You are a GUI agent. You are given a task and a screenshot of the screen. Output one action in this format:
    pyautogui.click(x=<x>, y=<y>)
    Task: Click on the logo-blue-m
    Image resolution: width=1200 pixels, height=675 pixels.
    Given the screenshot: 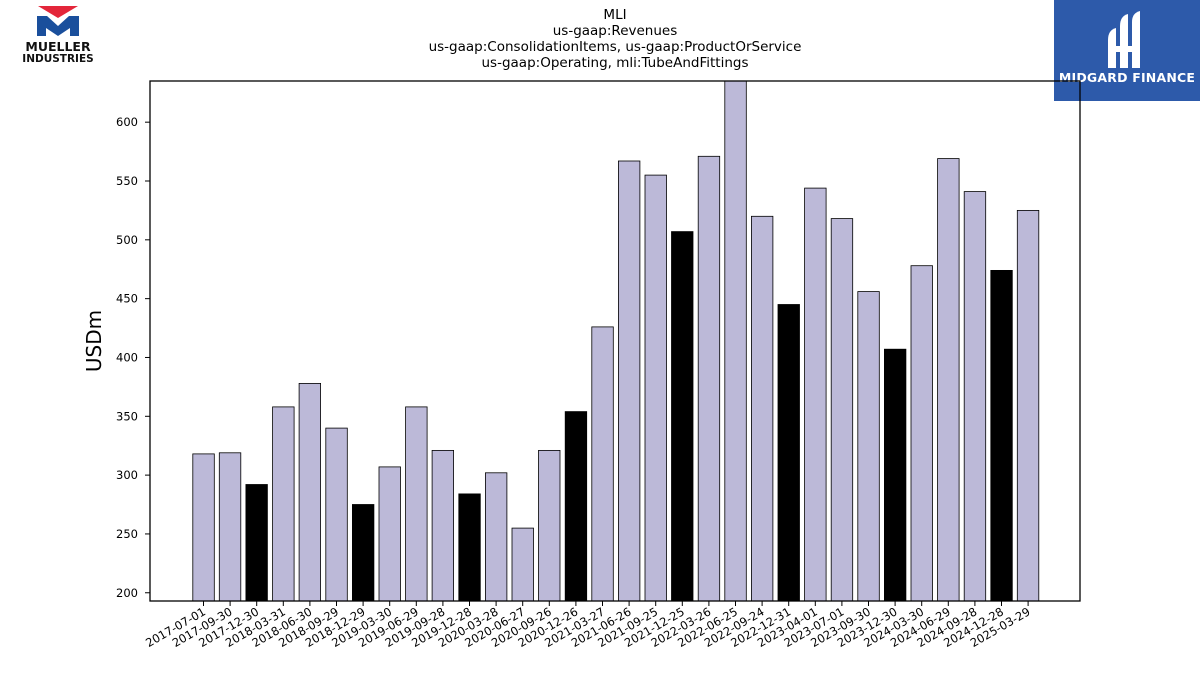 What is the action you would take?
    pyautogui.click(x=58, y=26)
    